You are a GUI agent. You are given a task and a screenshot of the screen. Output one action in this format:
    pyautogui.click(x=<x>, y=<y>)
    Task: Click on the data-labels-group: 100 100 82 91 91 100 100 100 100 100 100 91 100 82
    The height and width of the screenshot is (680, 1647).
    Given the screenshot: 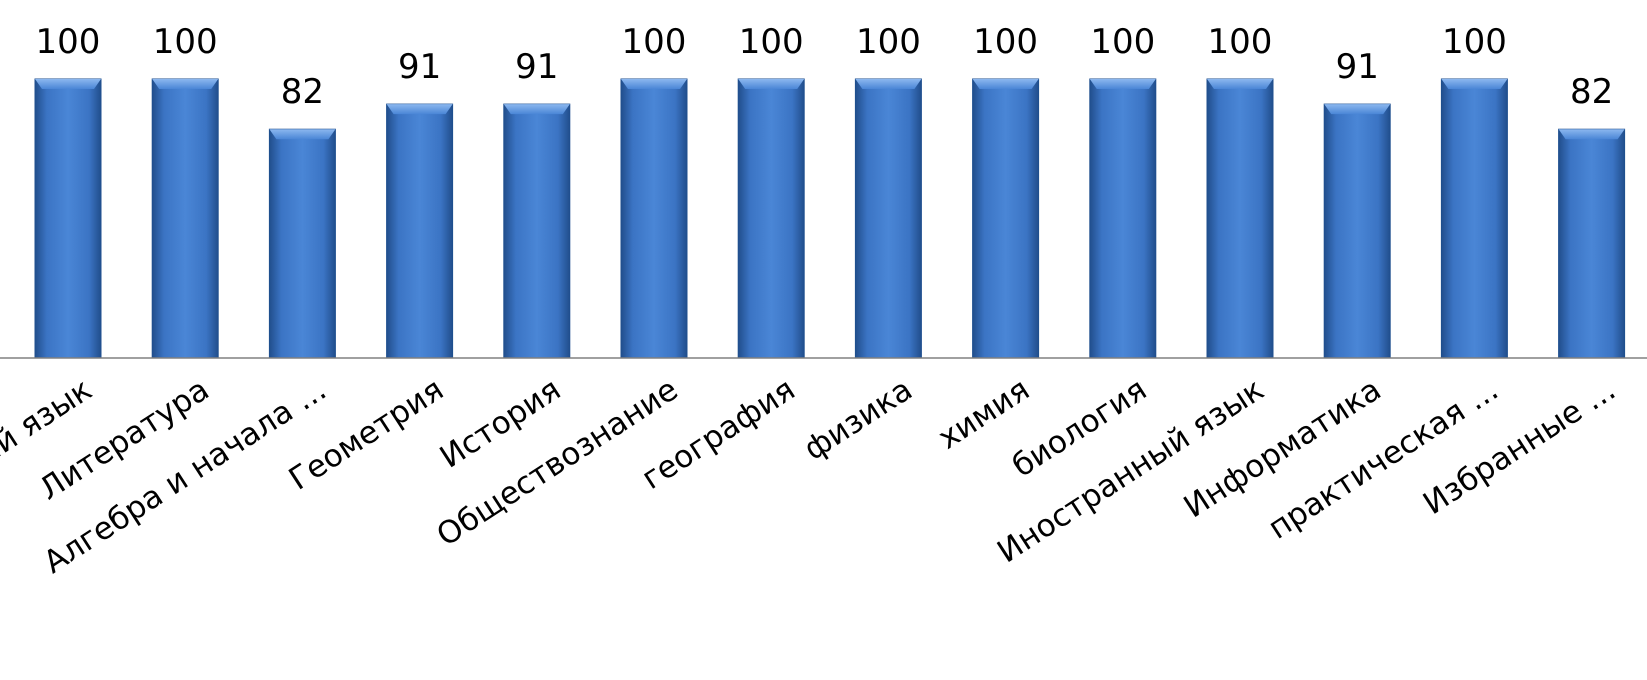 What is the action you would take?
    pyautogui.click(x=825, y=67)
    